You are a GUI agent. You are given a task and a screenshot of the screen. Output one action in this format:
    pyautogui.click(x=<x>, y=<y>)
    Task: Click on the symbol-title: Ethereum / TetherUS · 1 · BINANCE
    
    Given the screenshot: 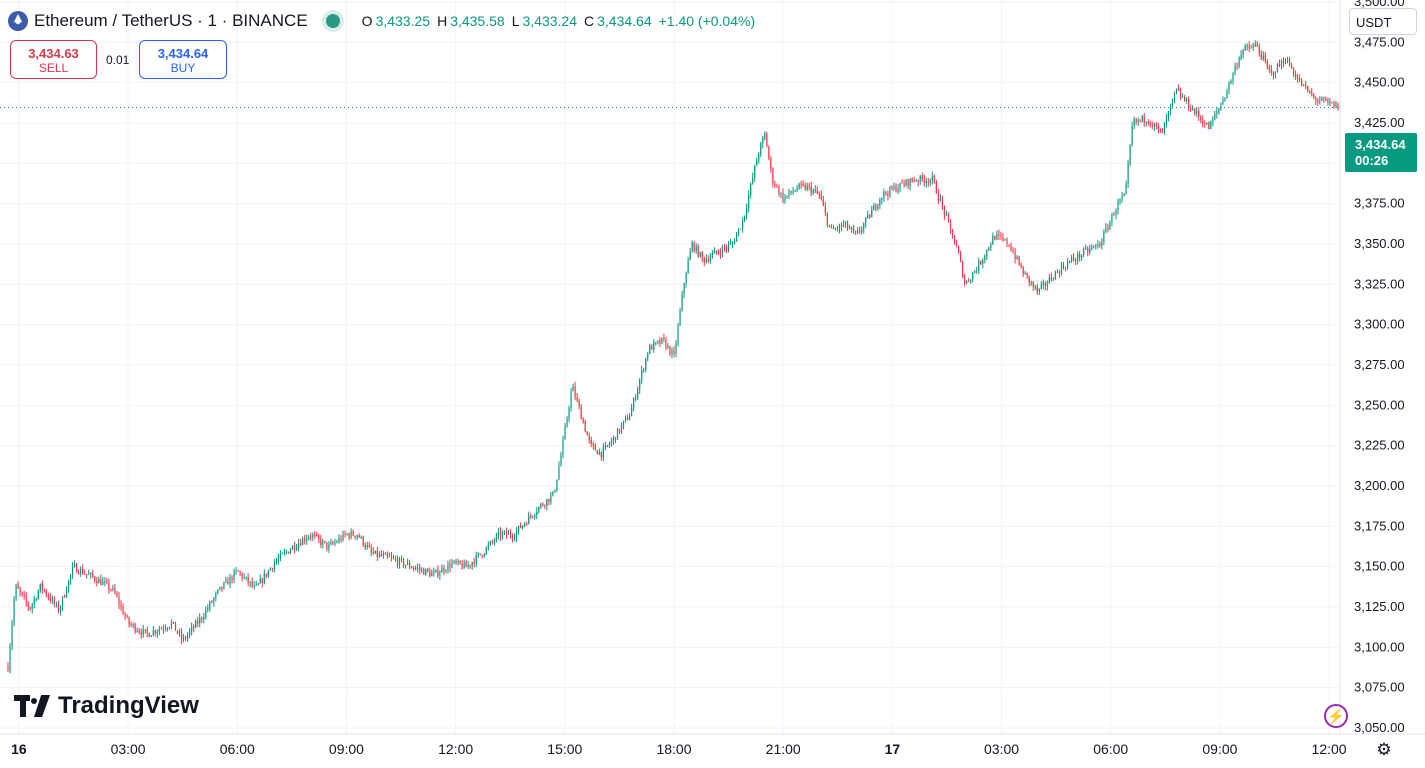 What is the action you would take?
    pyautogui.click(x=171, y=20)
    